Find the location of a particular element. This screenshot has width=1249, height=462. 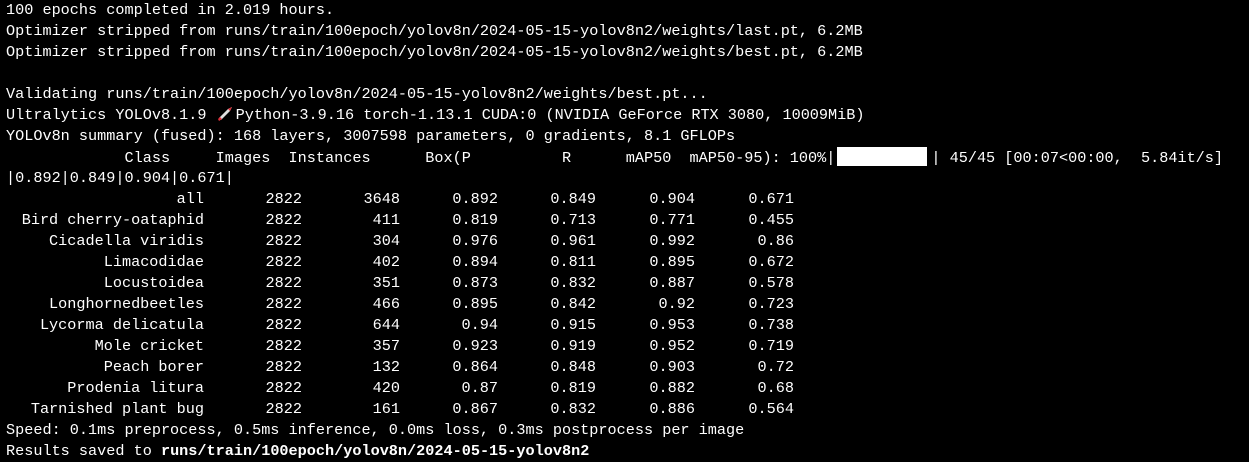

box-p-cell: 0.87 is located at coordinates (479, 388).